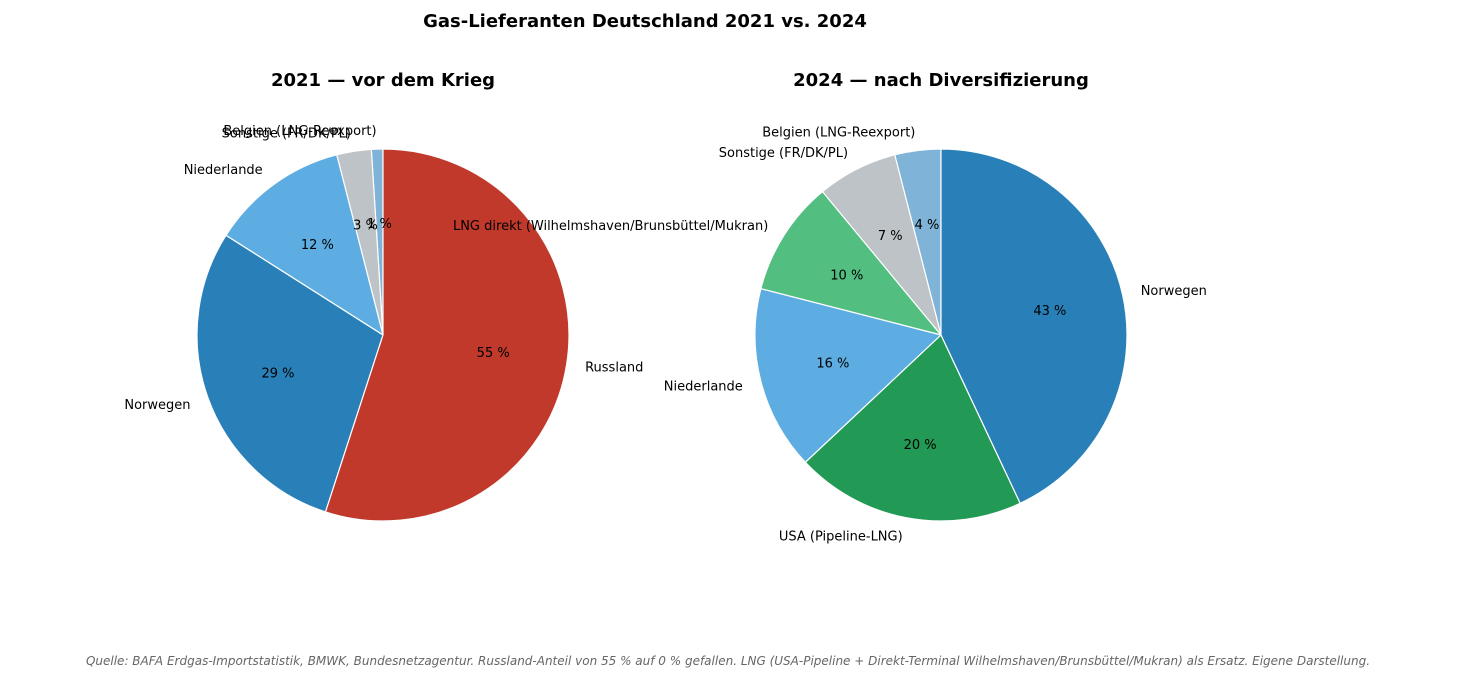 Image resolution: width=1470 pixels, height=680 pixels. What do you see at coordinates (927, 225) in the screenshot?
I see `pct-label-belgien-lng-reexport-2024: 4 %` at bounding box center [927, 225].